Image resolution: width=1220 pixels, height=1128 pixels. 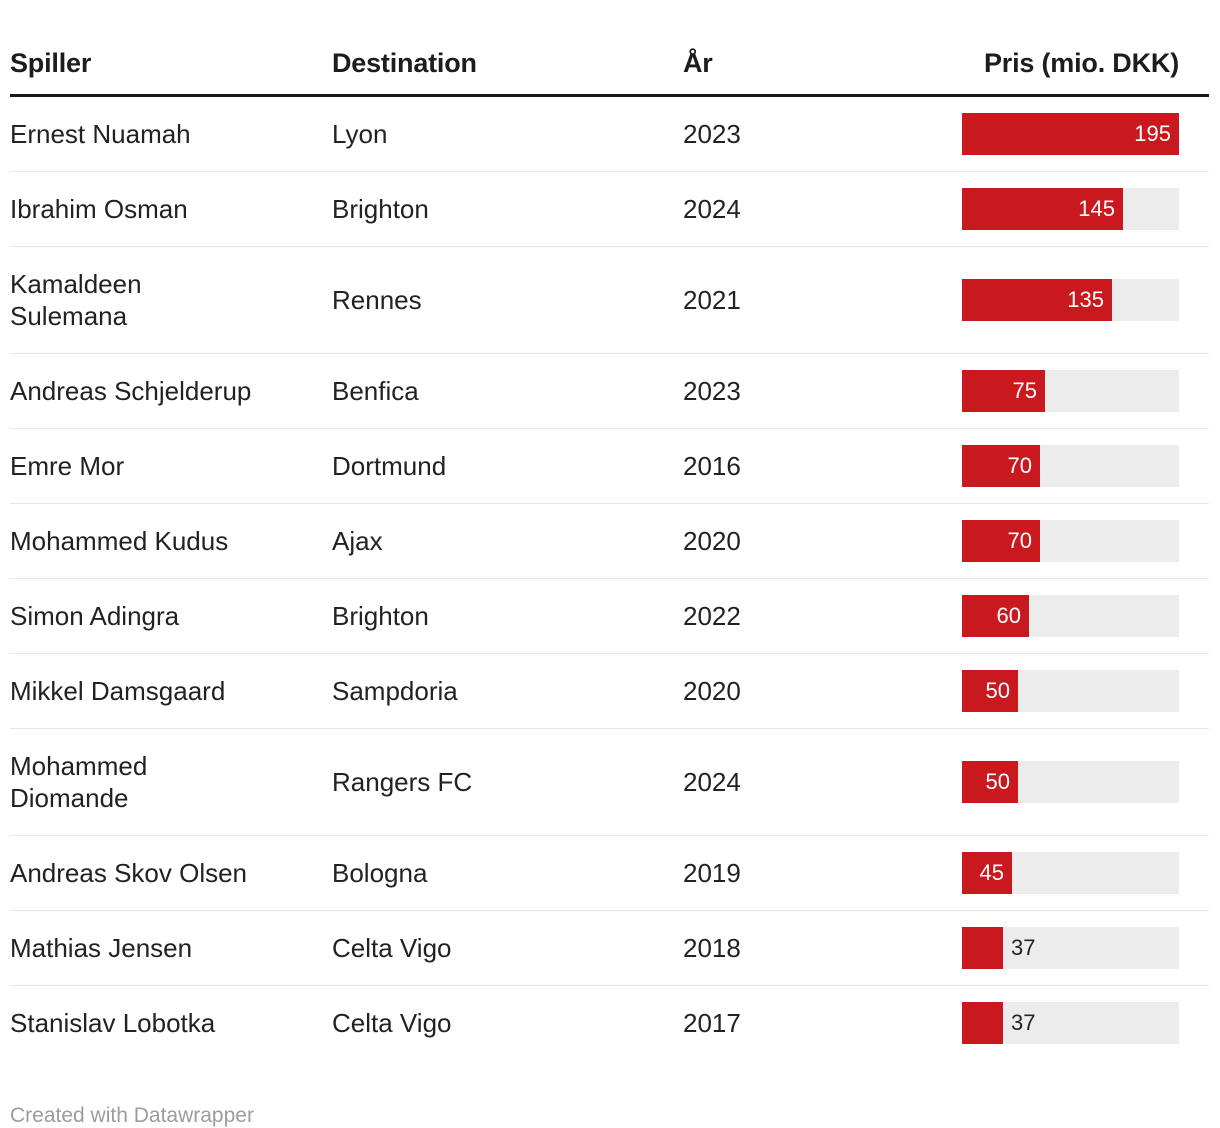 What do you see at coordinates (100, 134) in the screenshot?
I see `player-name: Ernest Nuamah` at bounding box center [100, 134].